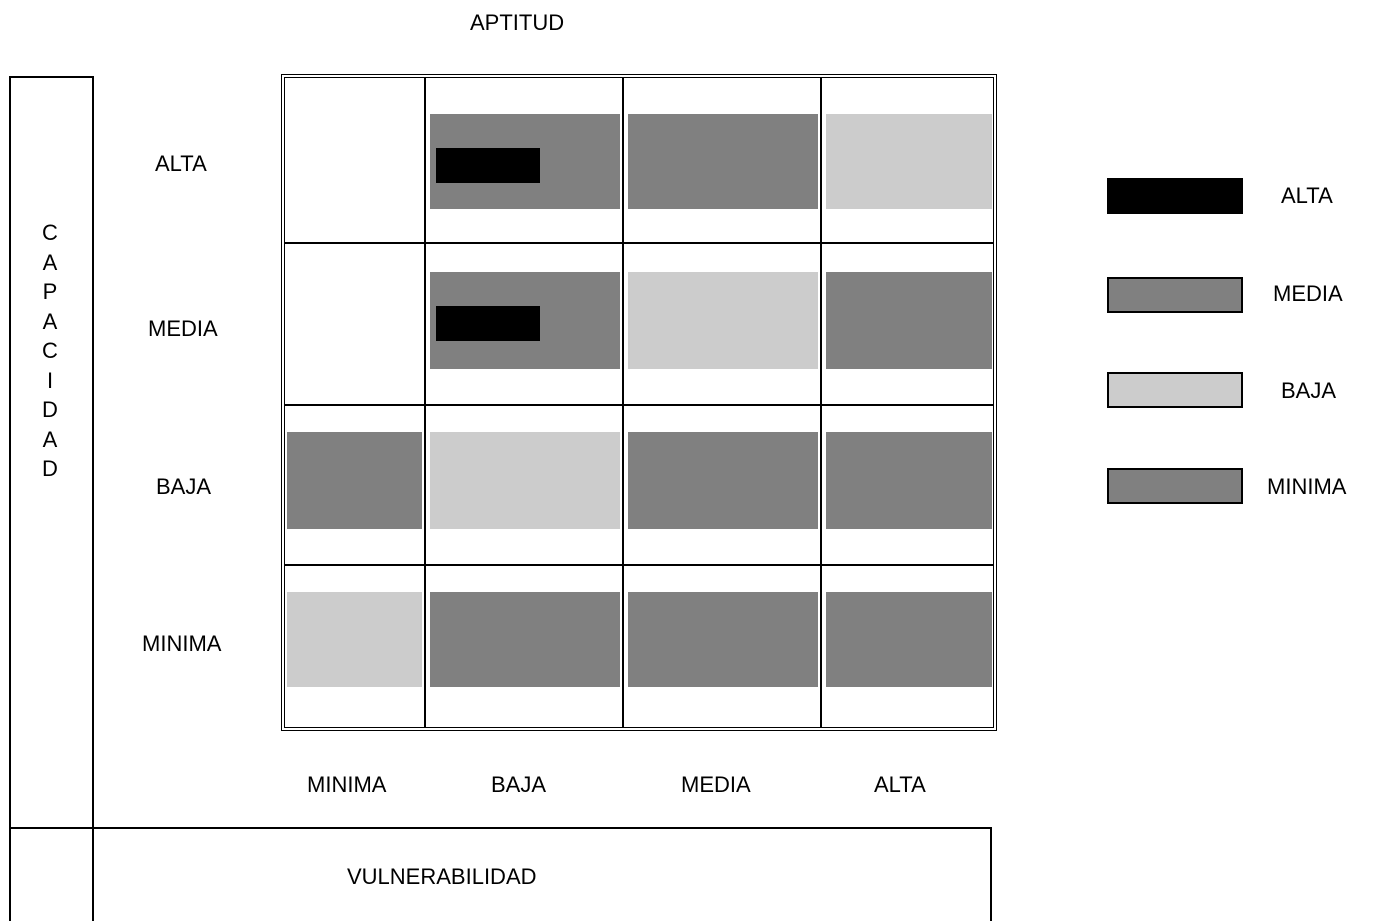 The height and width of the screenshot is (921, 1374). I want to click on y-axis-title-letter: P, so click(50, 291).